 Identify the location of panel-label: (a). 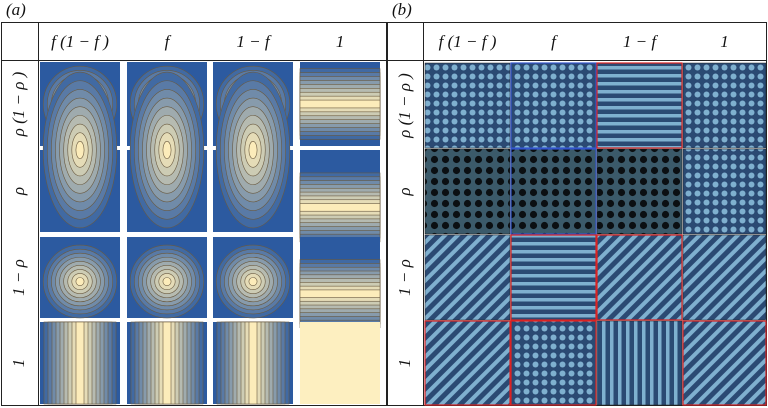
(16, 9).